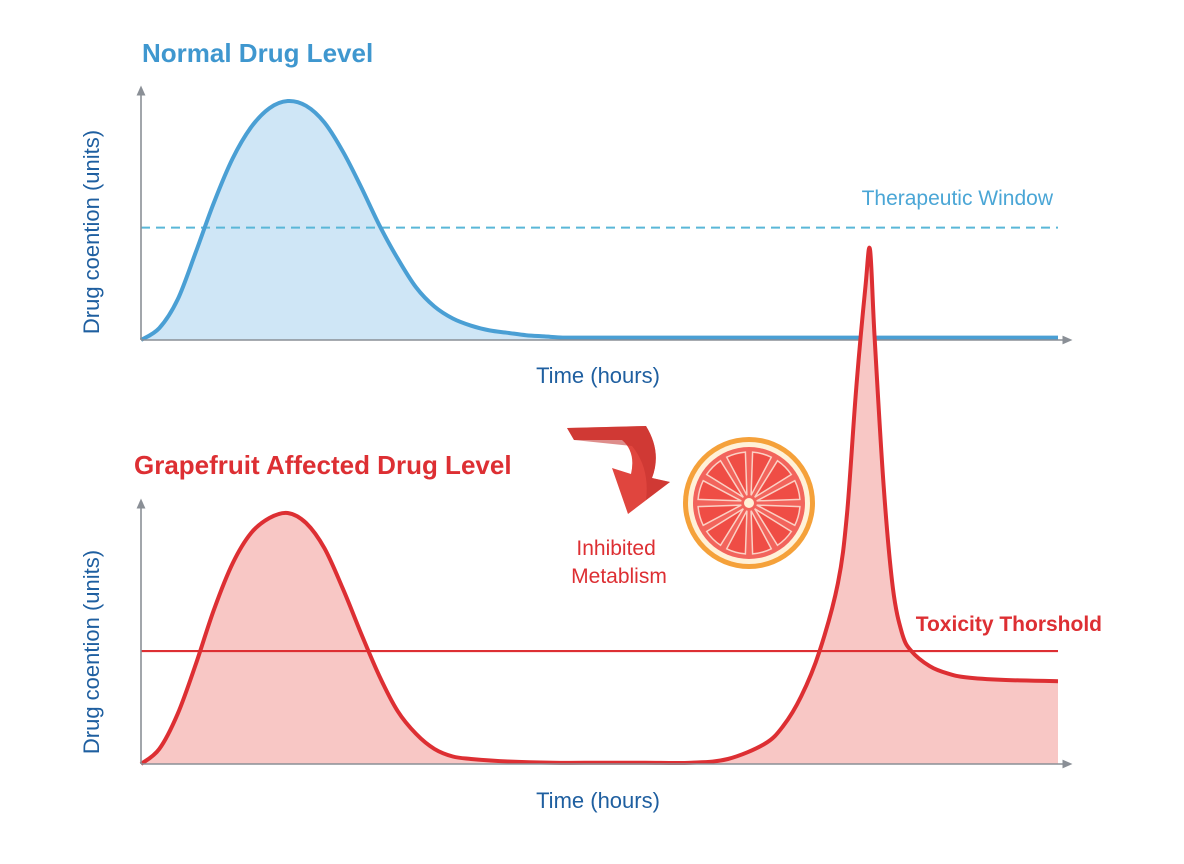 This screenshot has width=1184, height=864. Describe the element at coordinates (598, 375) in the screenshot. I see `normal-x-axis-label: Time (hours)` at that location.